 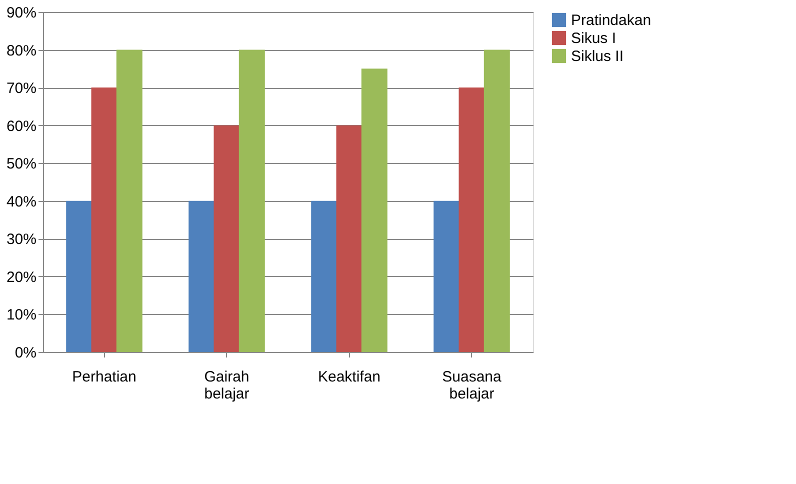 I want to click on x-tick-label: Suasana belajar, so click(x=472, y=385).